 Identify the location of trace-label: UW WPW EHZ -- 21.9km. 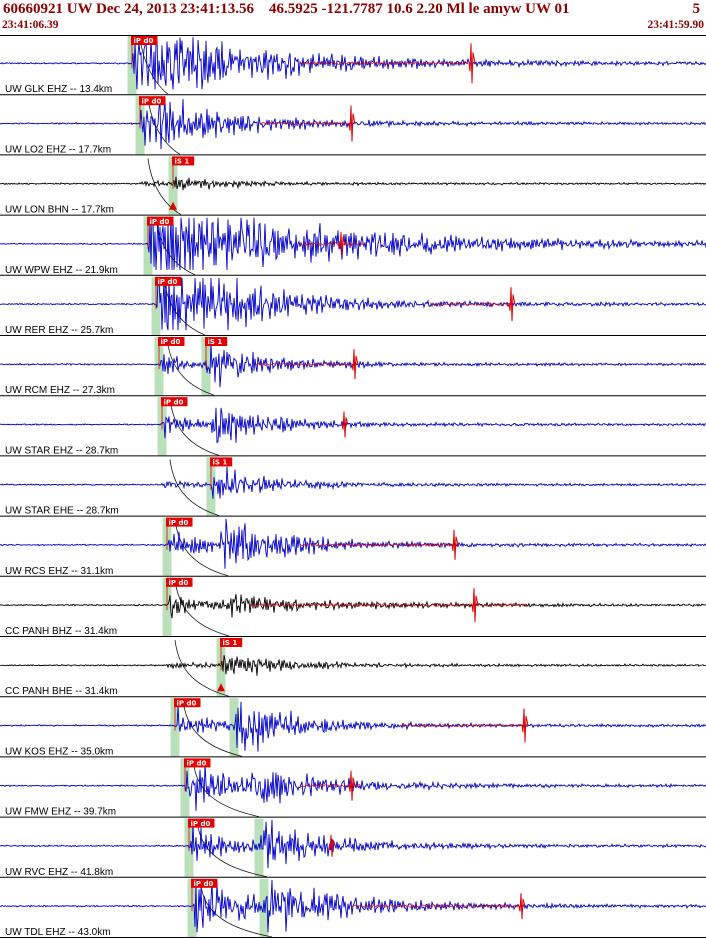
(61, 270).